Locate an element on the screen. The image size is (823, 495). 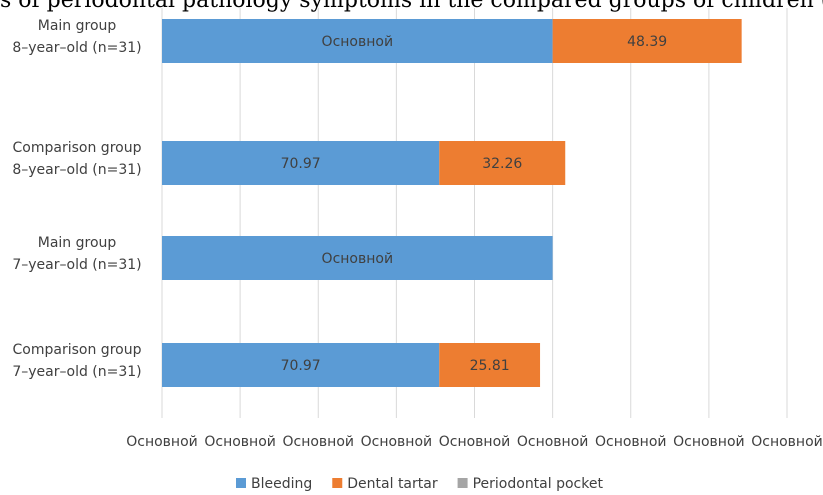
legend-swatch-bleeding is located at coordinates (241, 483).